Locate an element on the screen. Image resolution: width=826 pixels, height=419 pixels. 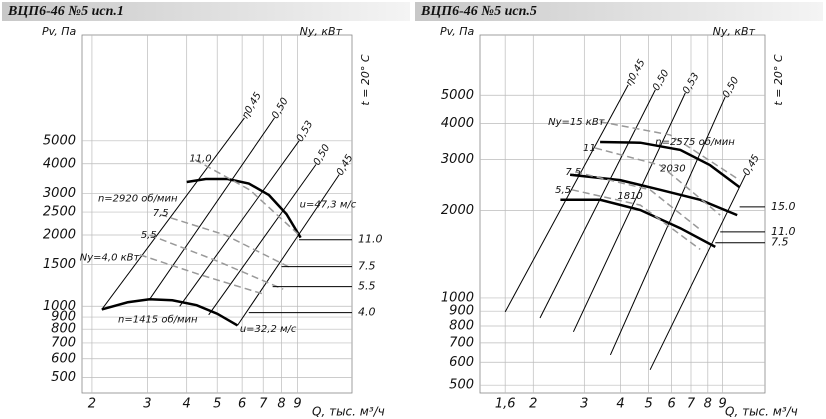
x-tick-label: 1,6 is located at coordinates (505, 404).